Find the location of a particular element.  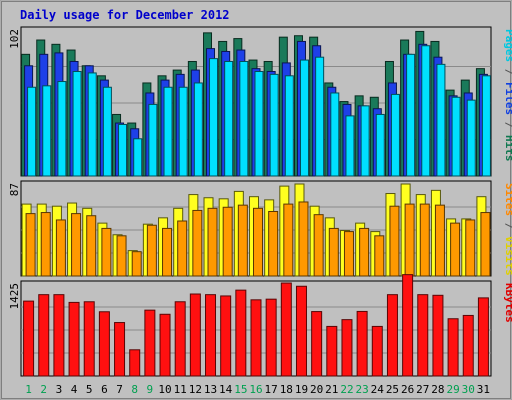

panel-max-label: 87 is located at coordinates (14, 189).